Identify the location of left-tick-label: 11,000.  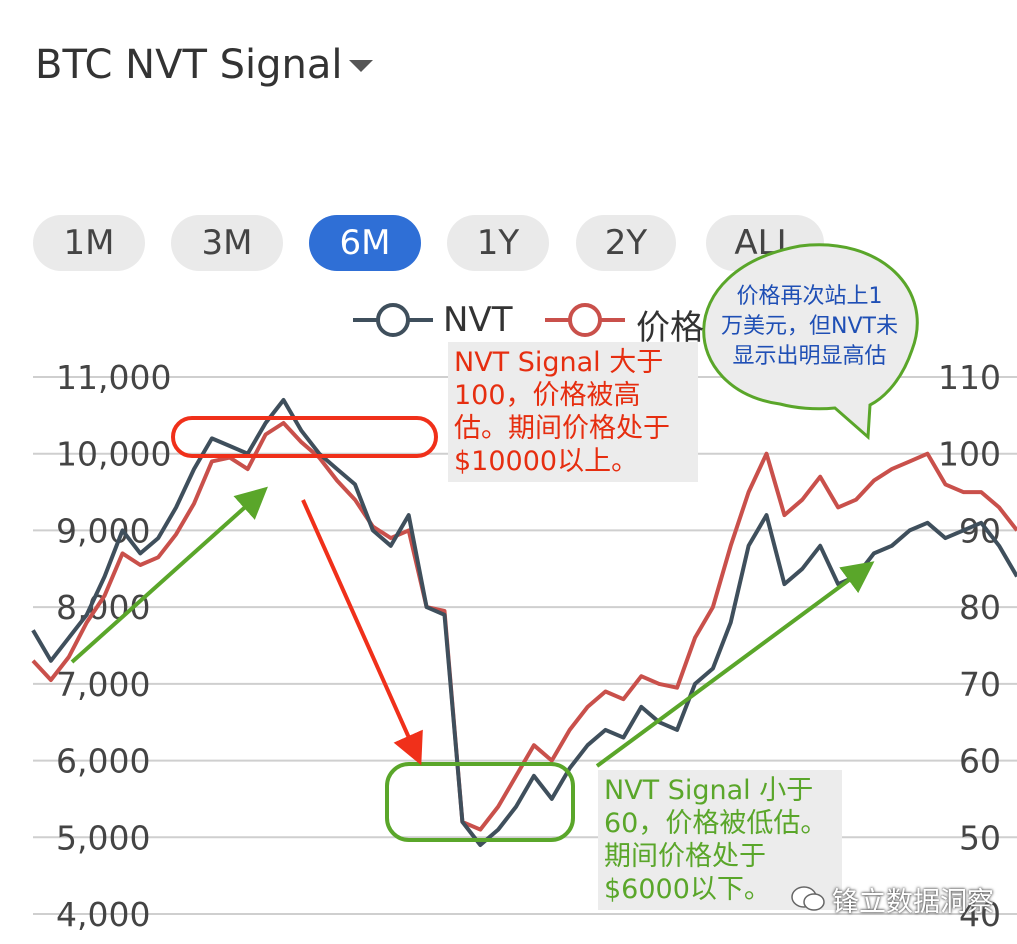
(113, 377).